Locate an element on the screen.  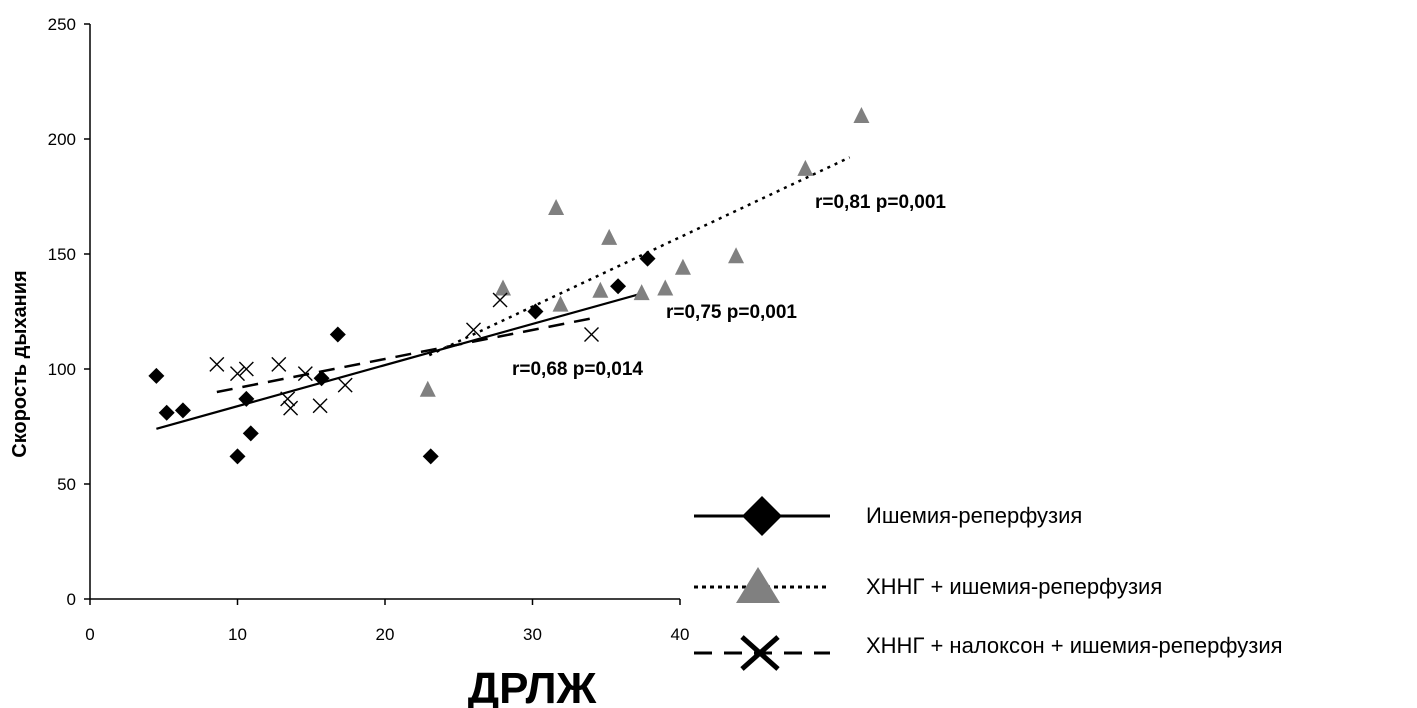
legend-item-series-1: Ишемия-реперфузия is located at coordinates (888, 516).